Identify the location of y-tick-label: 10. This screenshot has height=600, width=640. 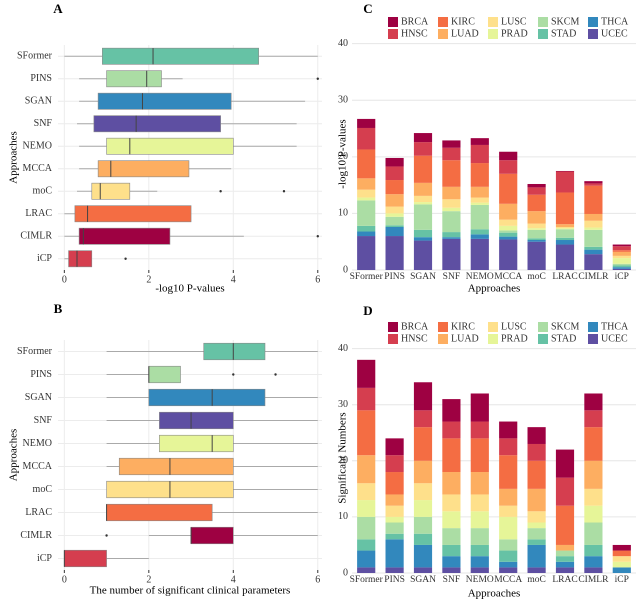
(343, 213).